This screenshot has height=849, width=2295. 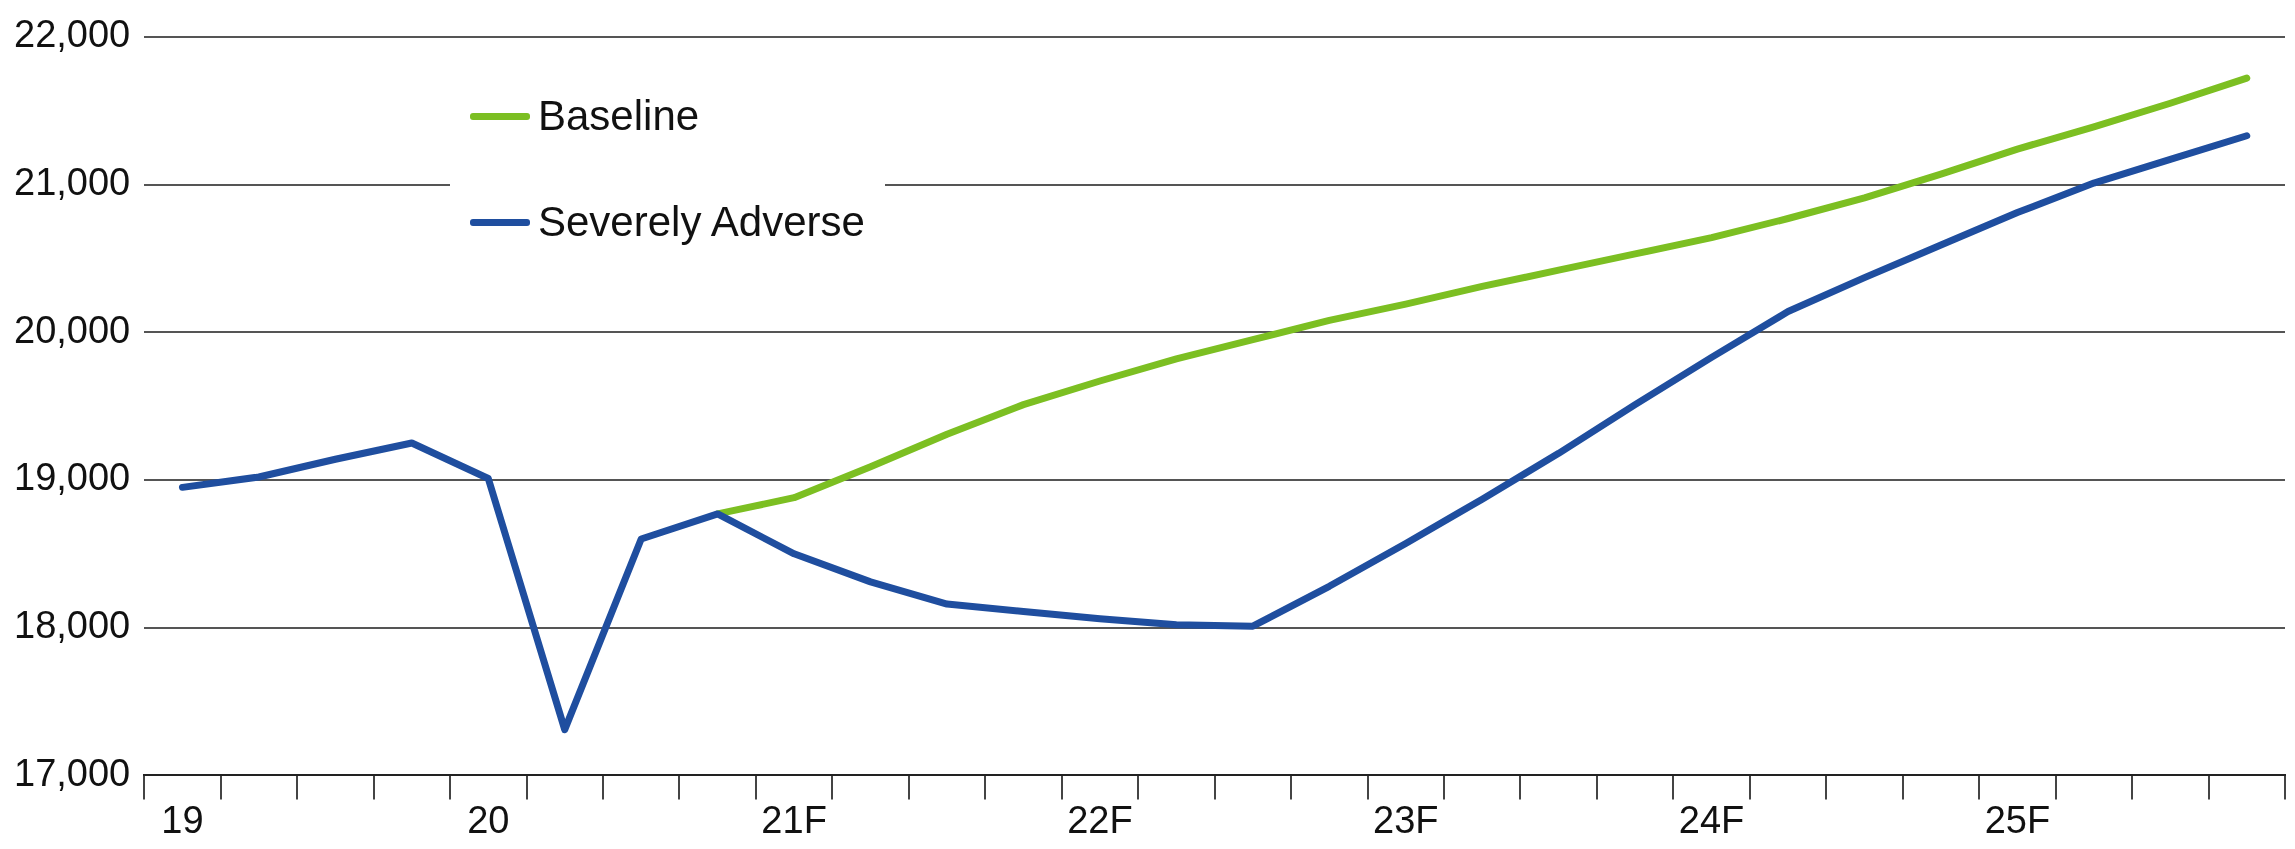 I want to click on legend-label: Severely Adverse, so click(x=701, y=222).